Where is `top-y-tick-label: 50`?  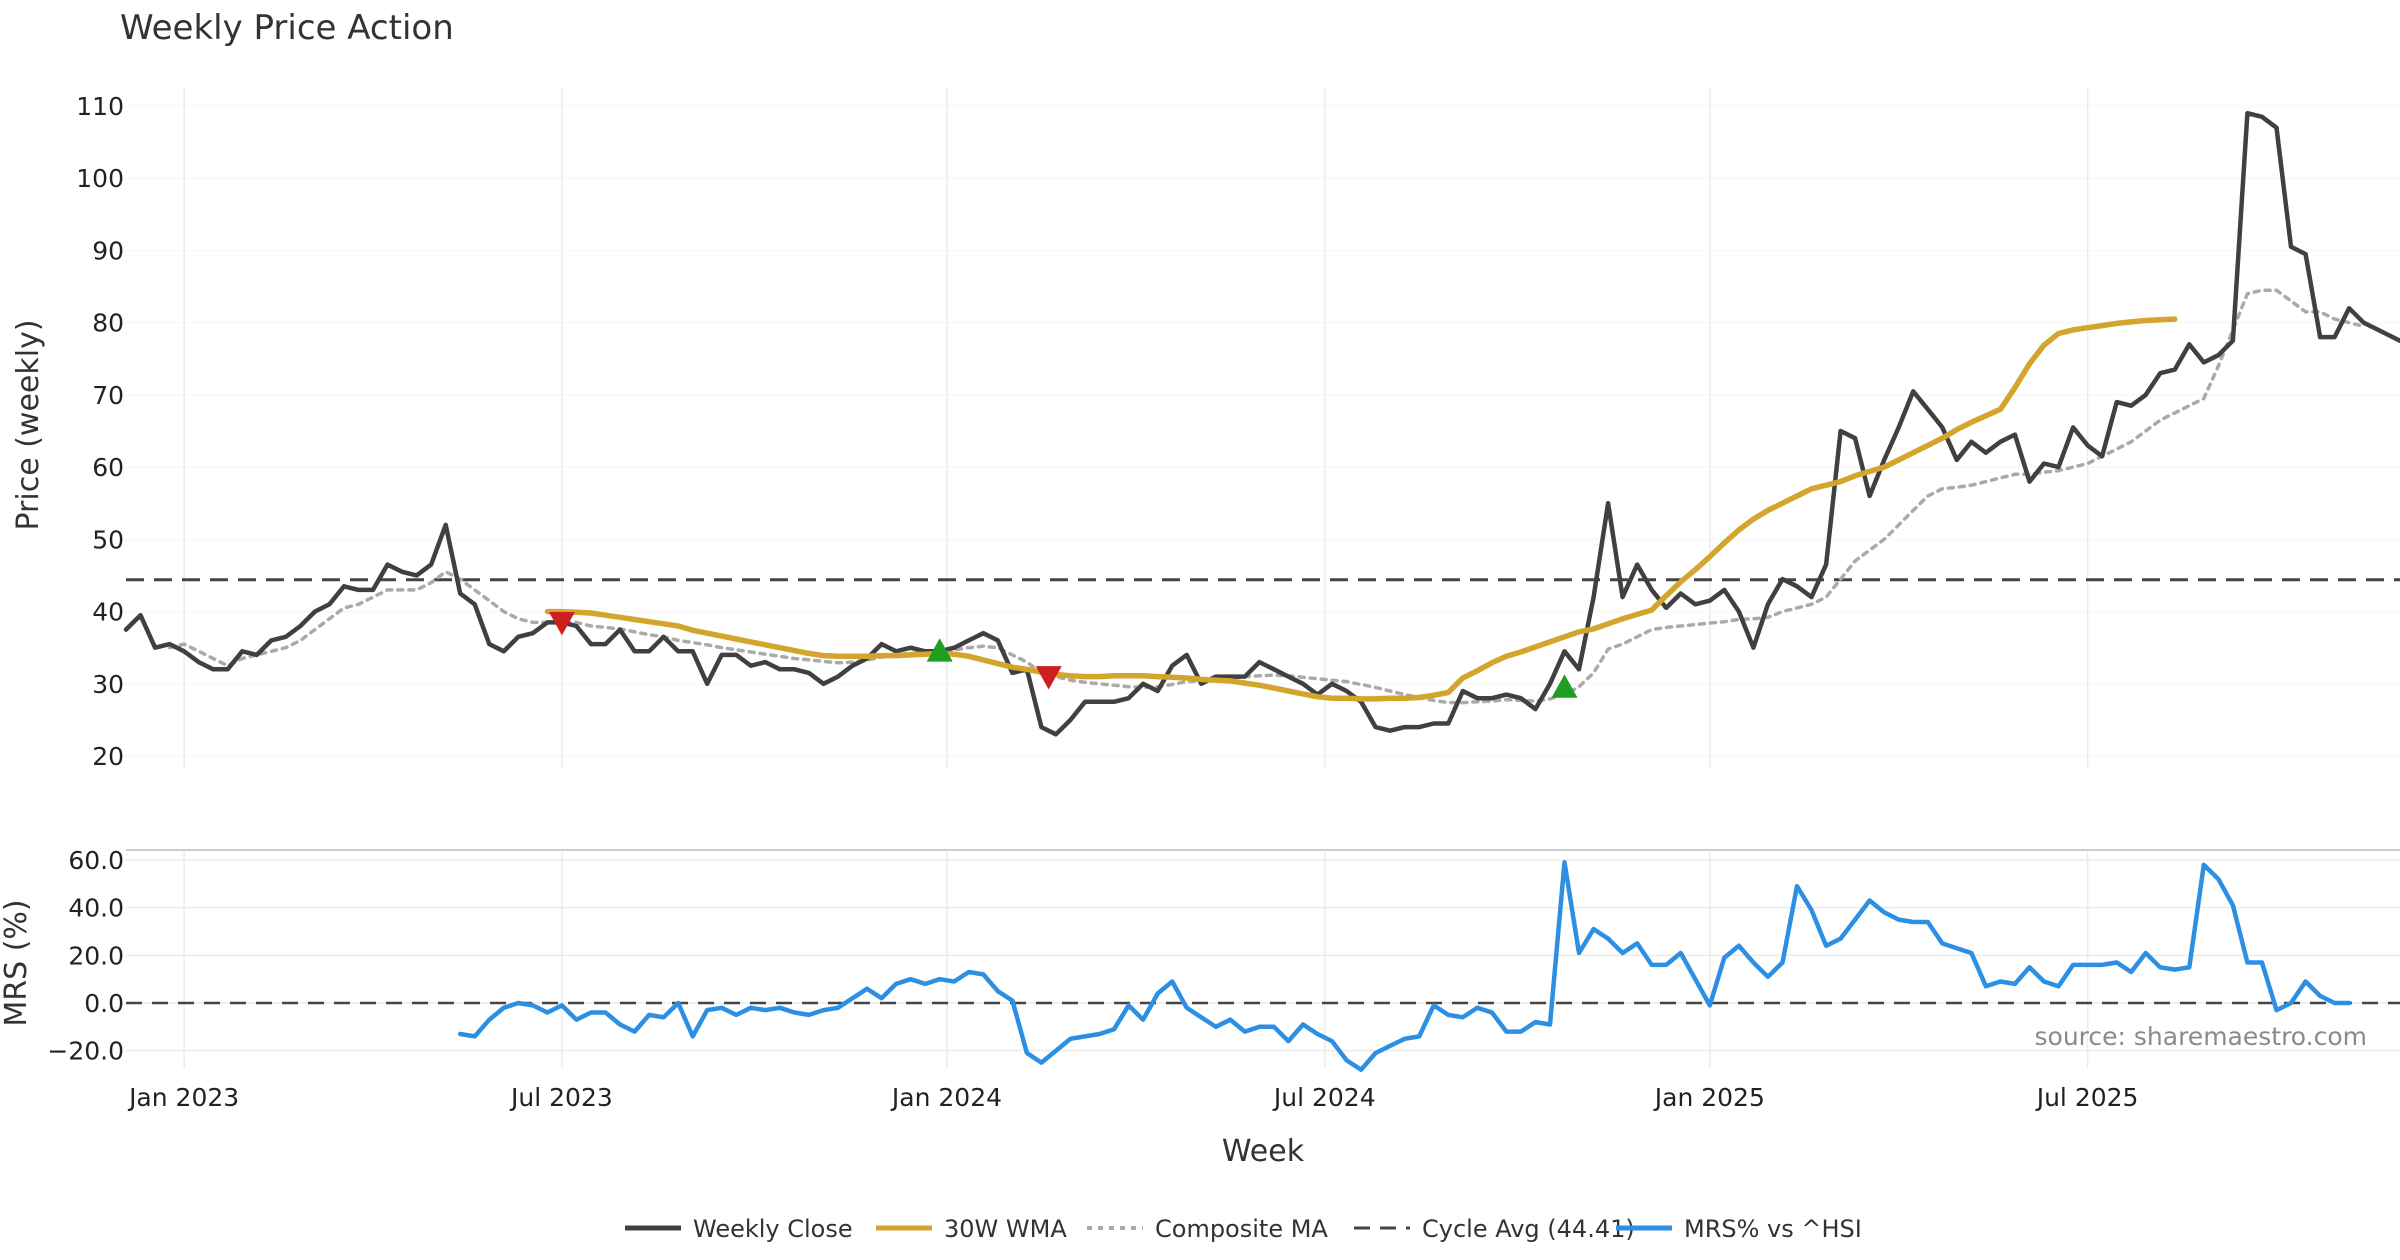
top-y-tick-label: 50 is located at coordinates (108, 539).